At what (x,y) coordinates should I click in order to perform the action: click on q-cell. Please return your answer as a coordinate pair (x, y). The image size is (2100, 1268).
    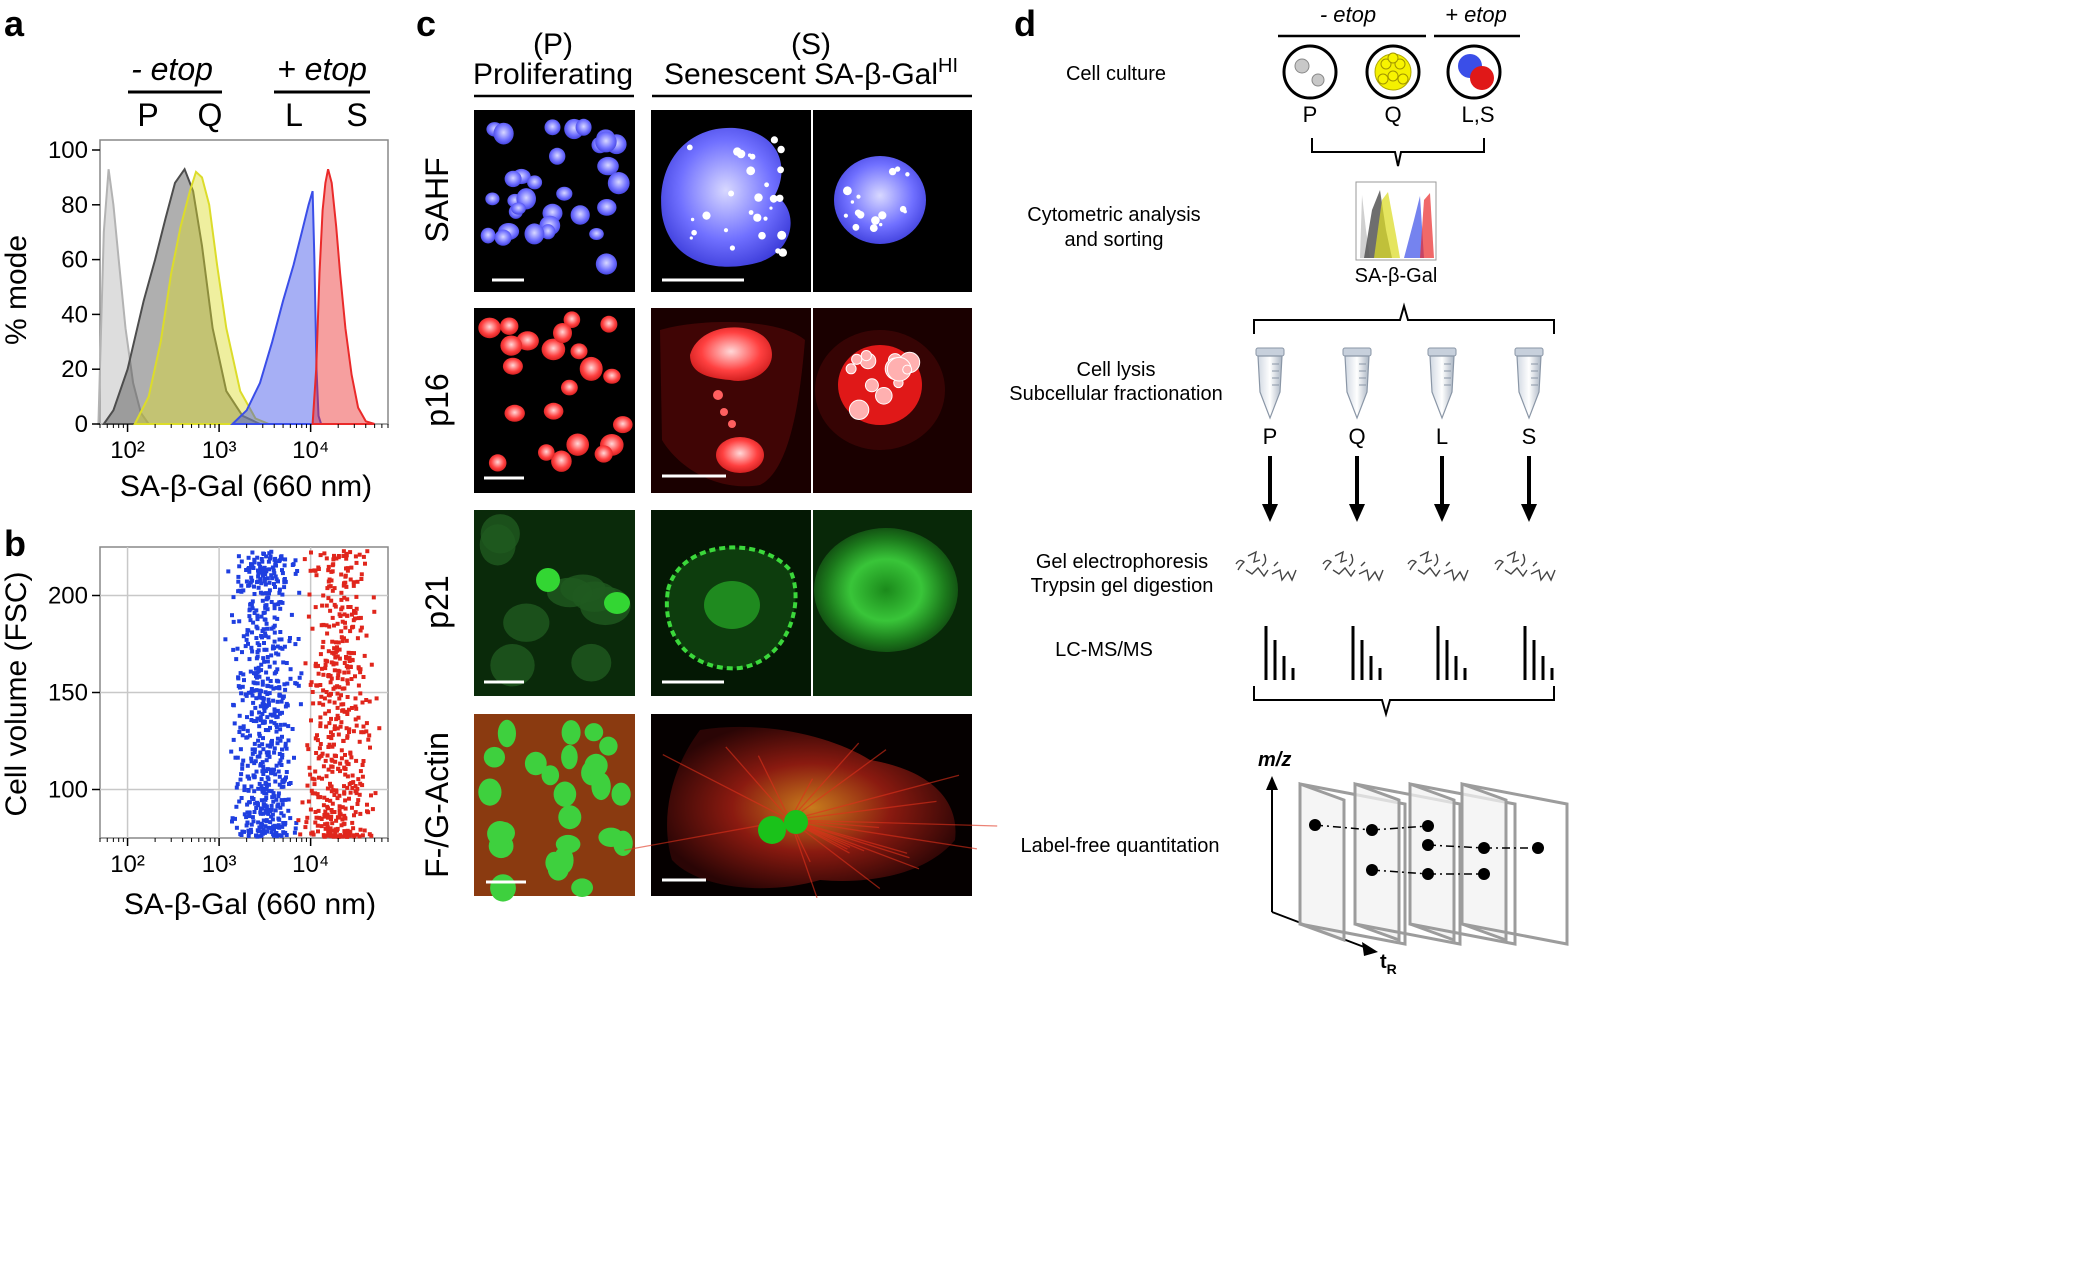
    Looking at the image, I should click on (1383, 79).